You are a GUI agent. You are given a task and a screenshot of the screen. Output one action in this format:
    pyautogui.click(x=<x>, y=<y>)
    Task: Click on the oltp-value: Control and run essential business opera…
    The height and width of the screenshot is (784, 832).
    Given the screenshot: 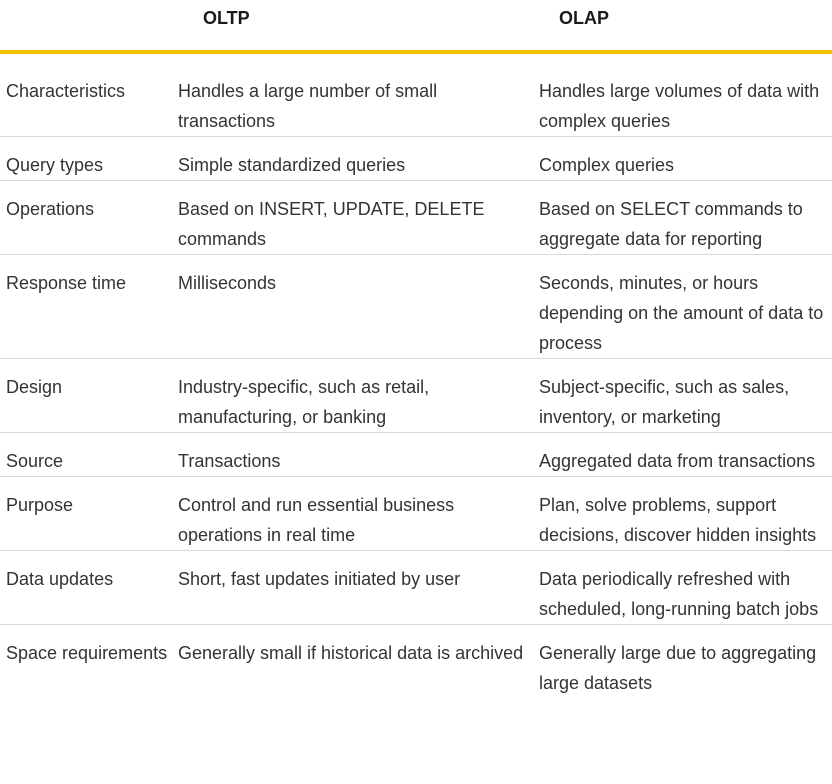 What is the action you would take?
    pyautogui.click(x=316, y=520)
    